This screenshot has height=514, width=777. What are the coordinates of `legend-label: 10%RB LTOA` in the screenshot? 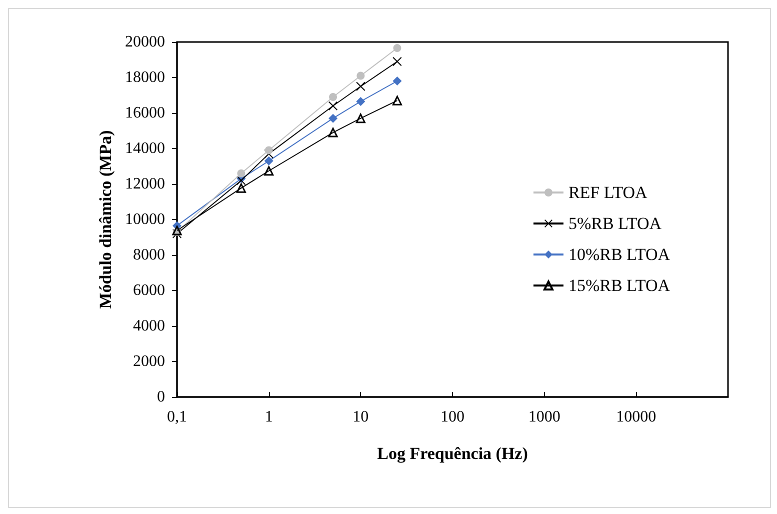 It's located at (619, 254).